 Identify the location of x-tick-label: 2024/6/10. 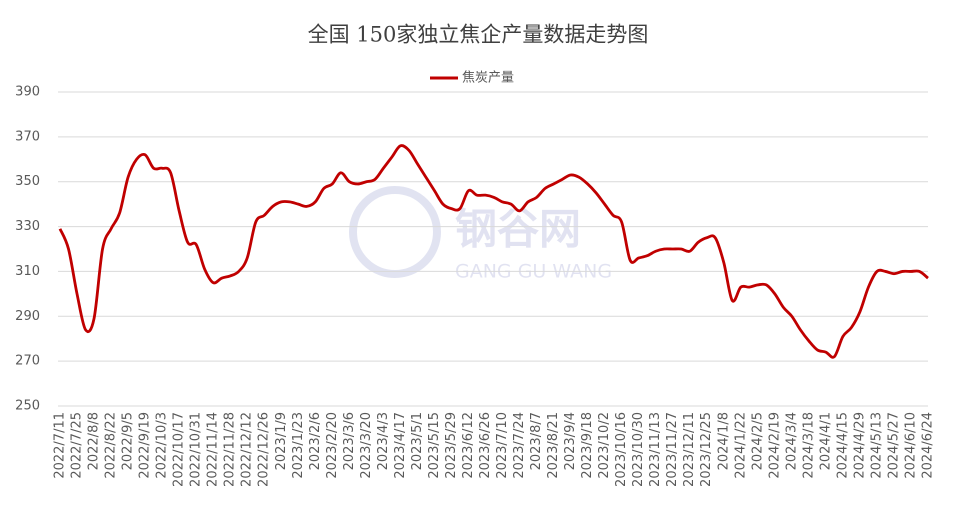
(910, 445).